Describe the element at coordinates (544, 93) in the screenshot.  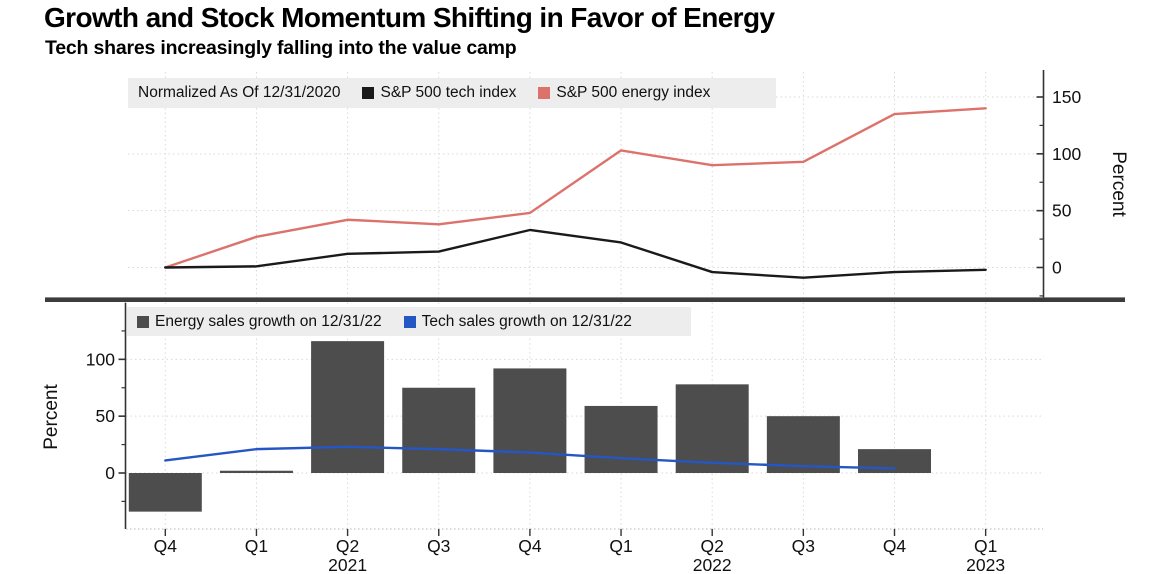
I see `energy-index-swatch` at that location.